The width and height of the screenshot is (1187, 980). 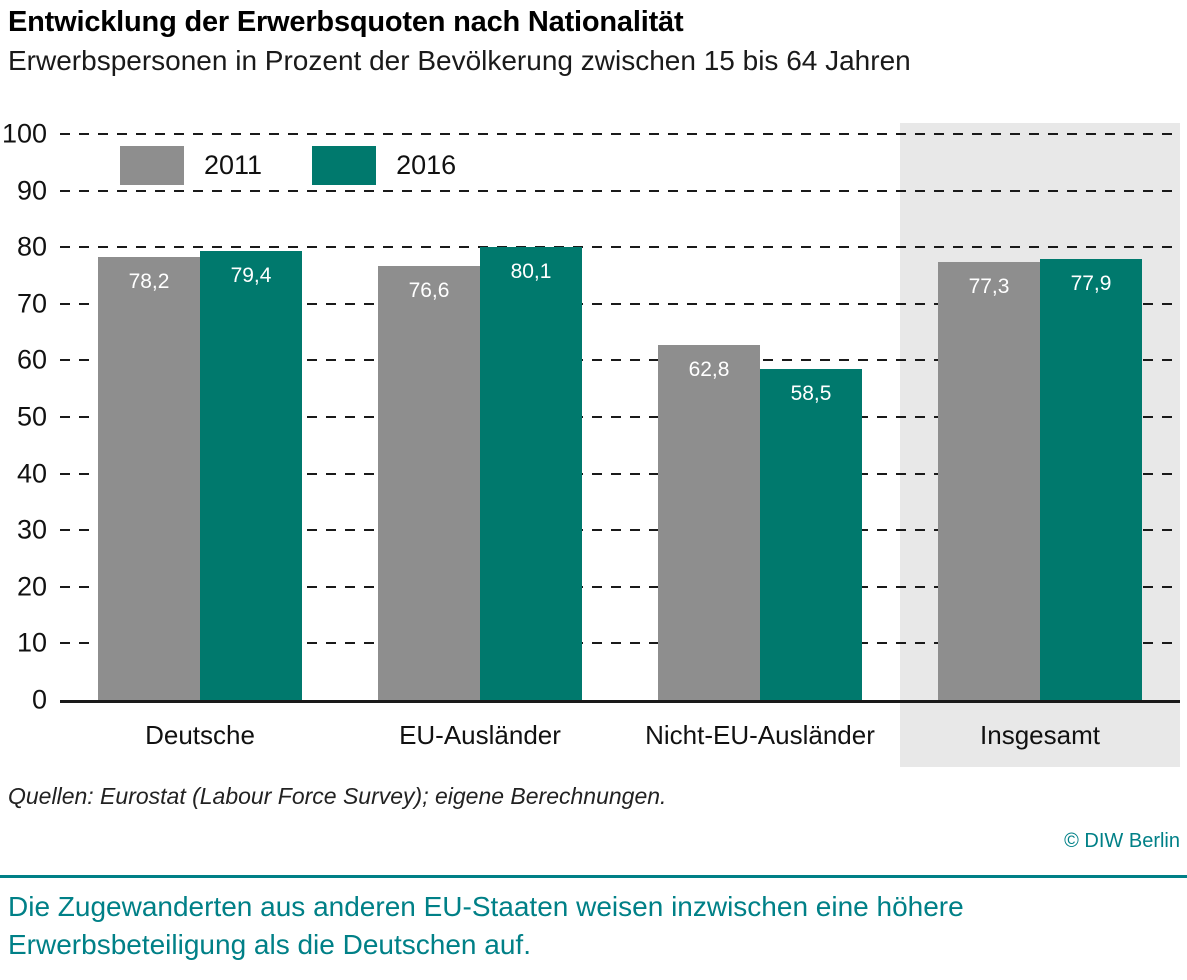 I want to click on legend: 2011 2016, so click(x=303, y=165).